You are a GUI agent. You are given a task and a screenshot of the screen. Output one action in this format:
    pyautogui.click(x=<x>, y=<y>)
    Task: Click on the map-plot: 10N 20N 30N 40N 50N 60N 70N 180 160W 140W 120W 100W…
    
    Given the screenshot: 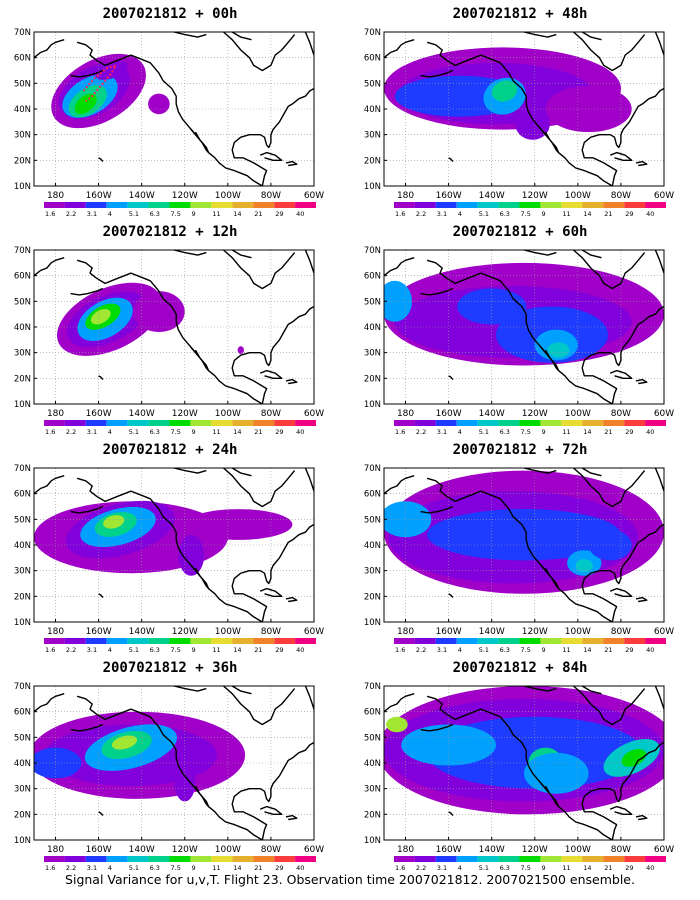 What is the action you would take?
    pyautogui.click(x=519, y=777)
    